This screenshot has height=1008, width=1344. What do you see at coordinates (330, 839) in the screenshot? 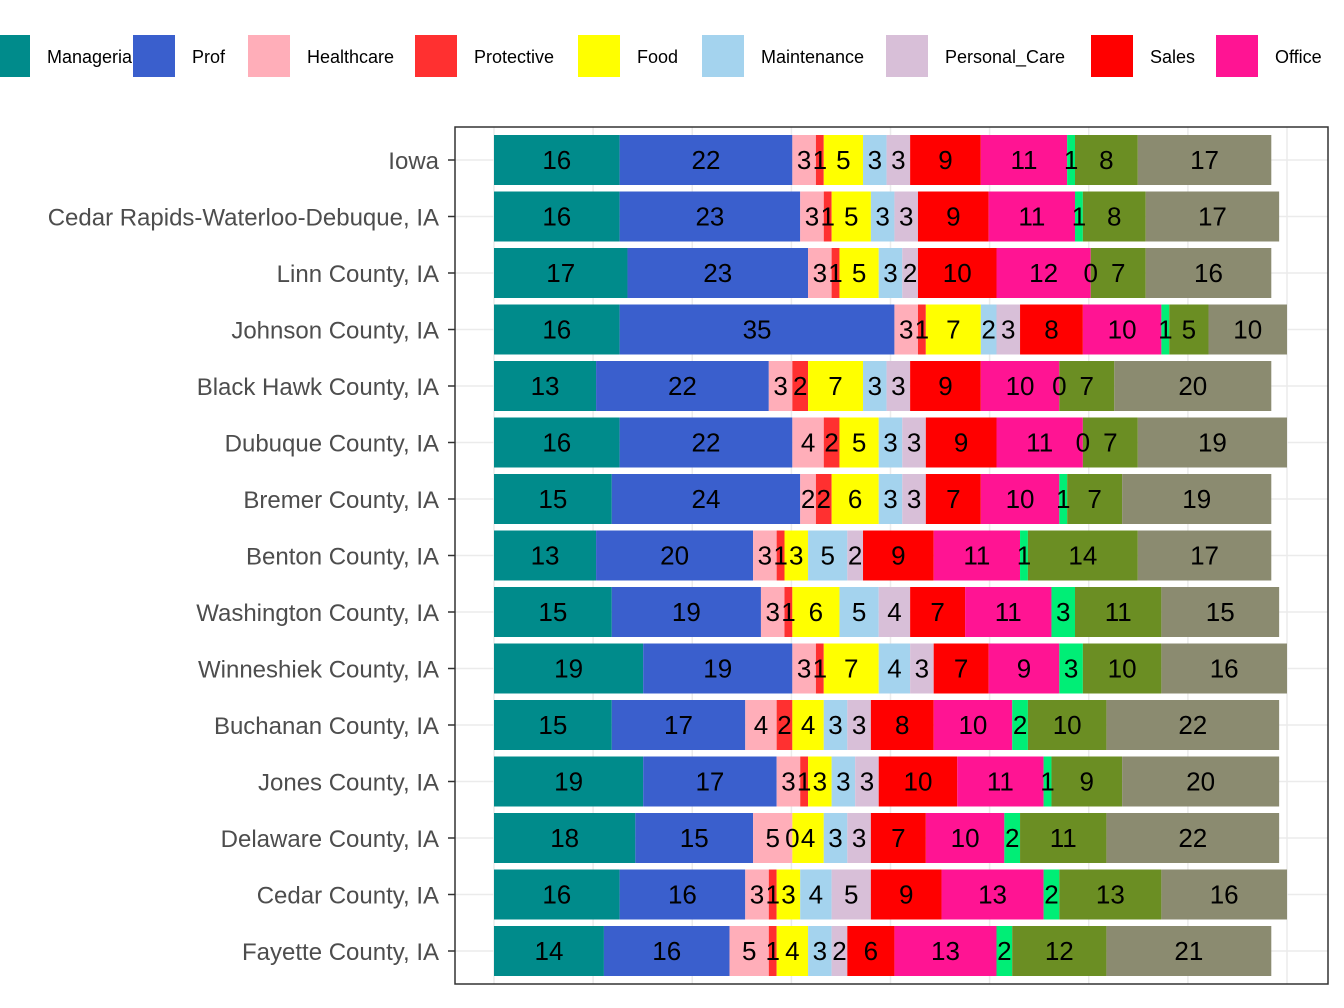
I see `y-tick-label: Delaware County, IA` at bounding box center [330, 839].